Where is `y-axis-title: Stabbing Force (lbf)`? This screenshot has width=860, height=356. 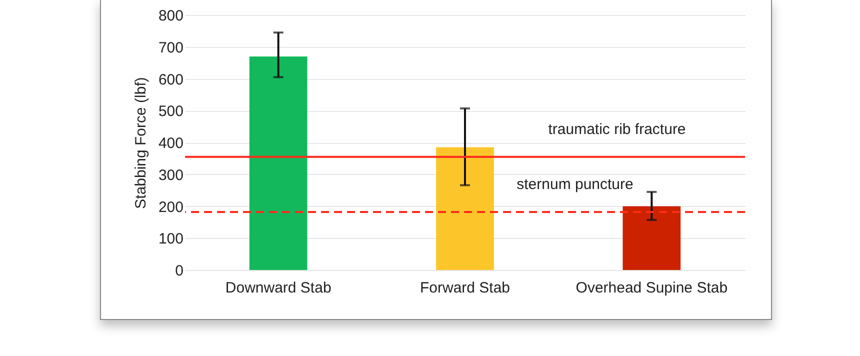 y-axis-title: Stabbing Force (lbf) is located at coordinates (141, 143).